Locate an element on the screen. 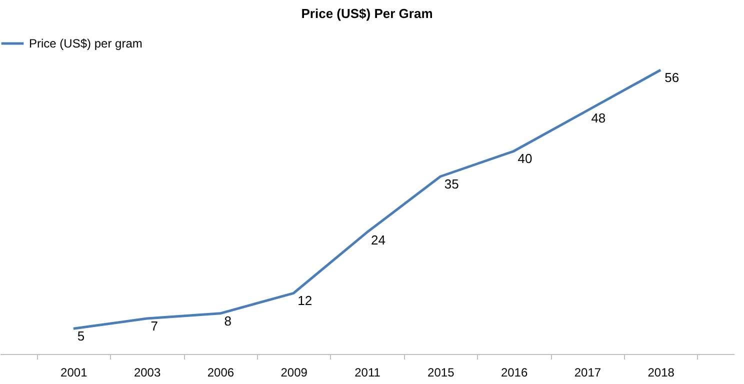  x-tick-label: 2003 is located at coordinates (147, 373).